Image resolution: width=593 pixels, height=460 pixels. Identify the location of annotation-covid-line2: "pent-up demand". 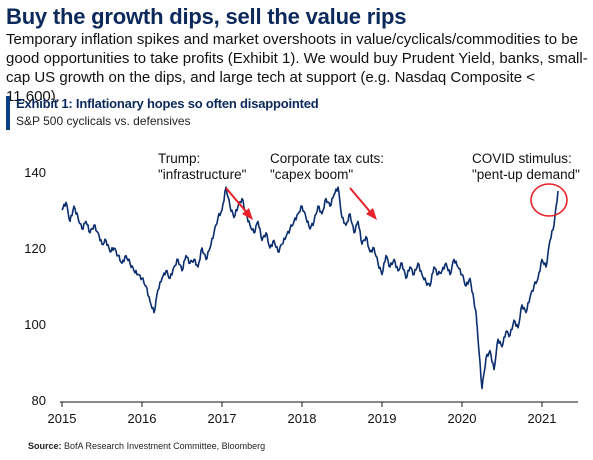
(526, 174).